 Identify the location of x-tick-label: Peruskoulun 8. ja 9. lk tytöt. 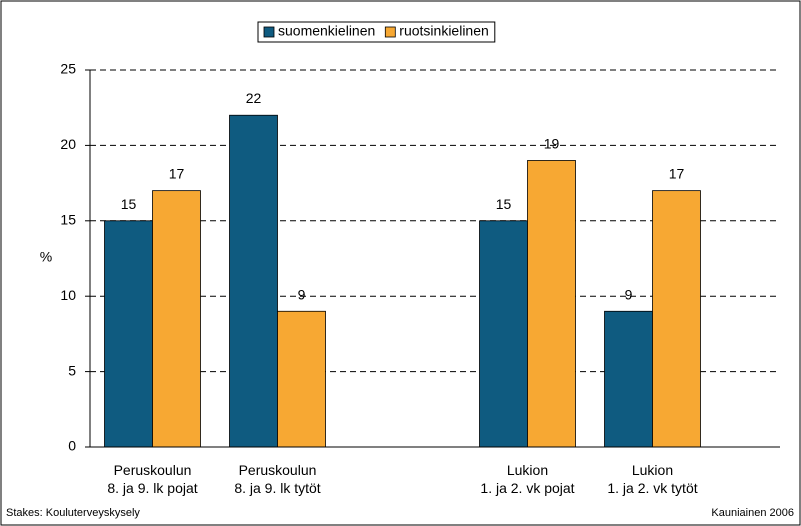
(277, 479).